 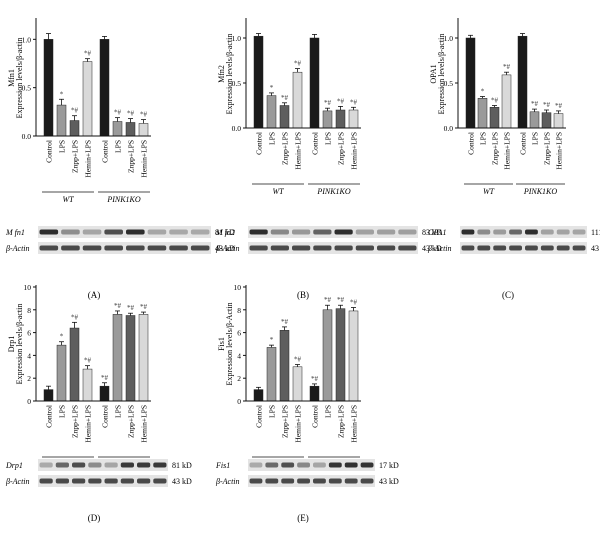 I want to click on y-axis-label-protein: Mfn2, so click(x=221, y=74).